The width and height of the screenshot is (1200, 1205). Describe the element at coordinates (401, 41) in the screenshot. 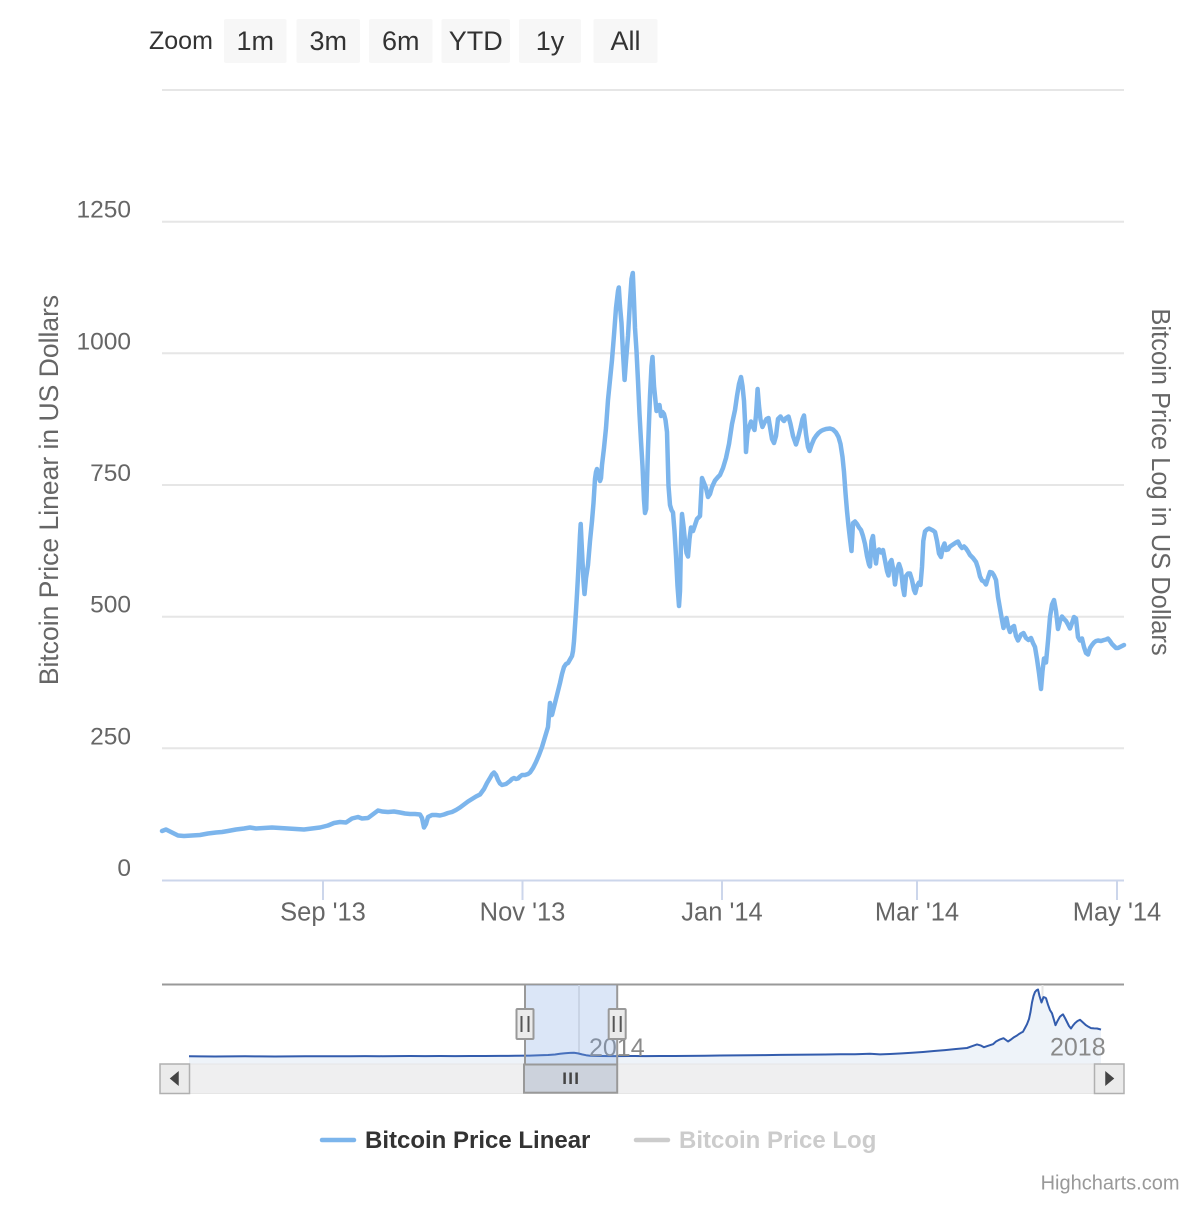

I see `svg-text: 6m` at that location.